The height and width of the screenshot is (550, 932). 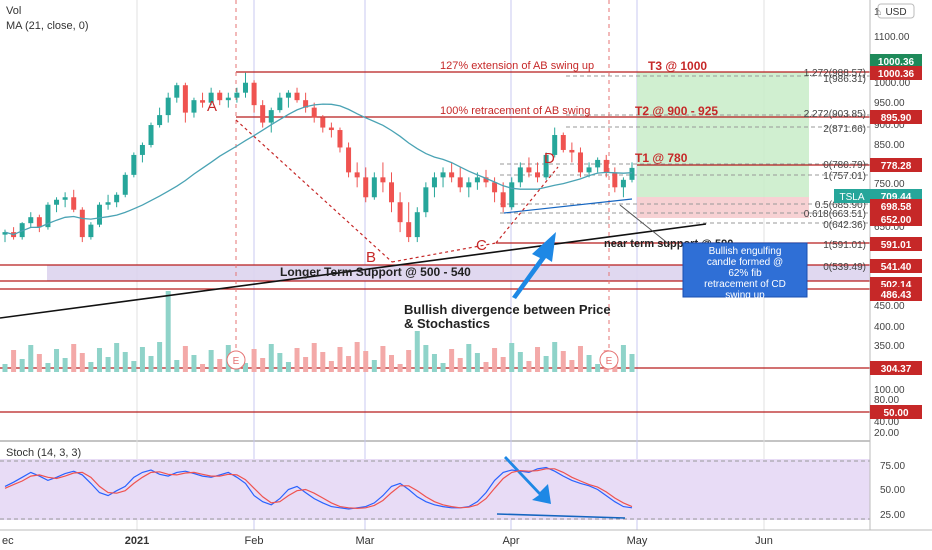 What do you see at coordinates (892, 37) in the screenshot?
I see `price-tick: 1100.00` at bounding box center [892, 37].